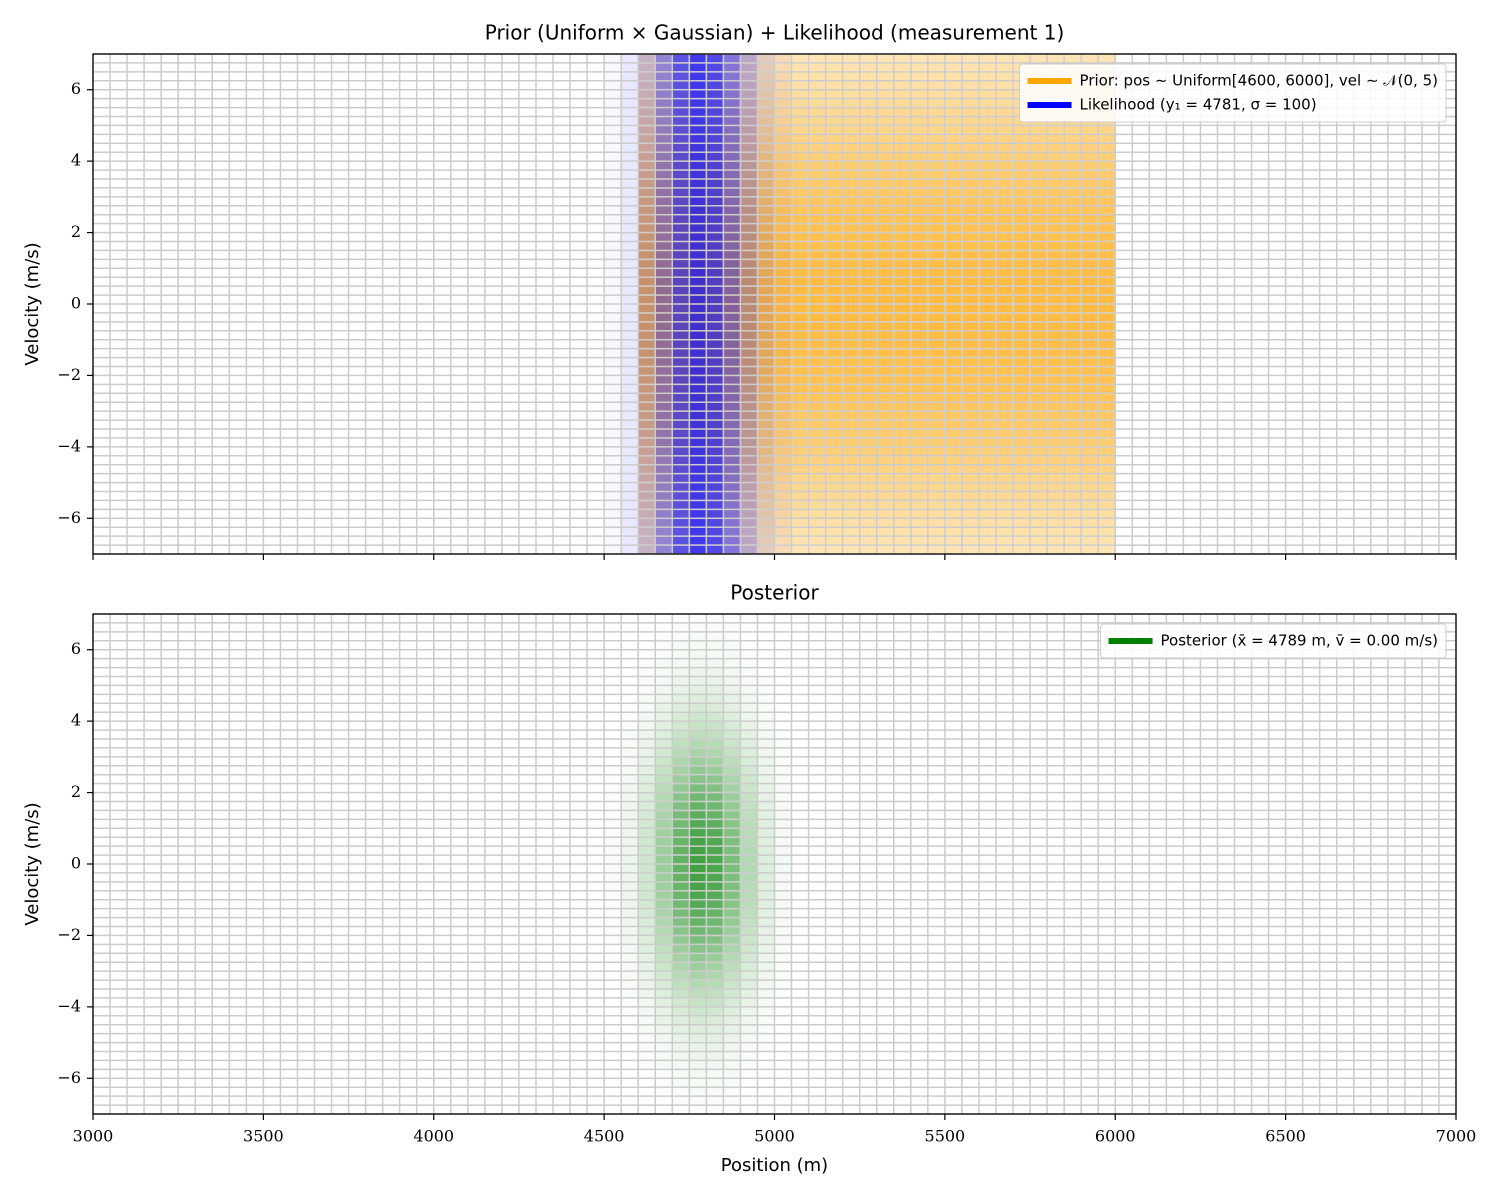  Describe the element at coordinates (76, 160) in the screenshot. I see `y-tick-label: 4` at that location.